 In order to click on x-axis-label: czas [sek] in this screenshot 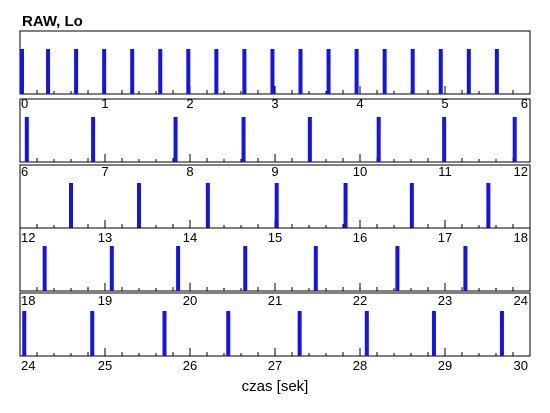, I will do `click(275, 386)`.